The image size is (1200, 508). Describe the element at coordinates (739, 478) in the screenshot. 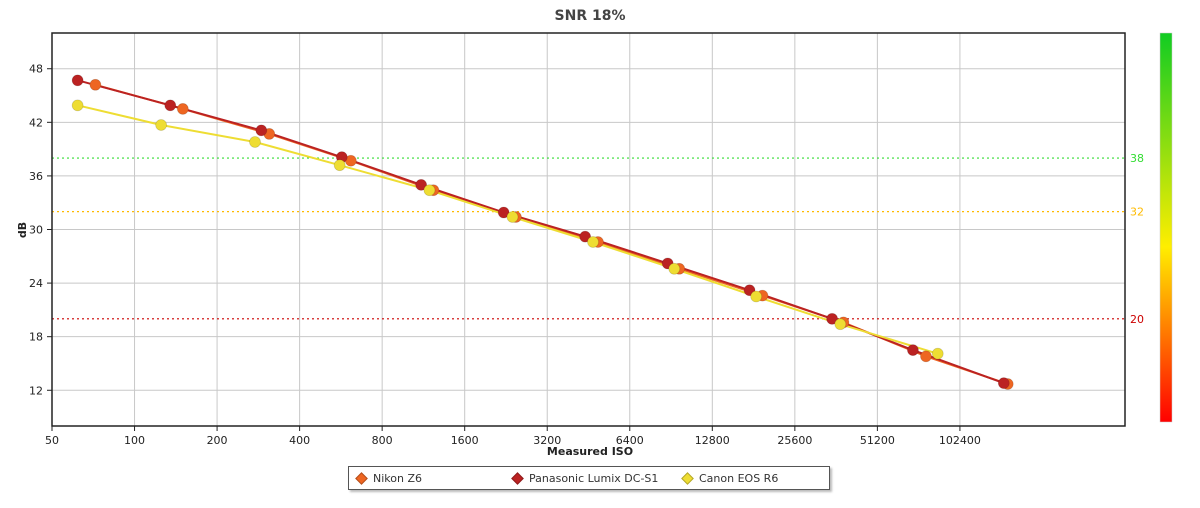

I see `legend-label-canon-eos-r6: Canon EOS R6` at that location.